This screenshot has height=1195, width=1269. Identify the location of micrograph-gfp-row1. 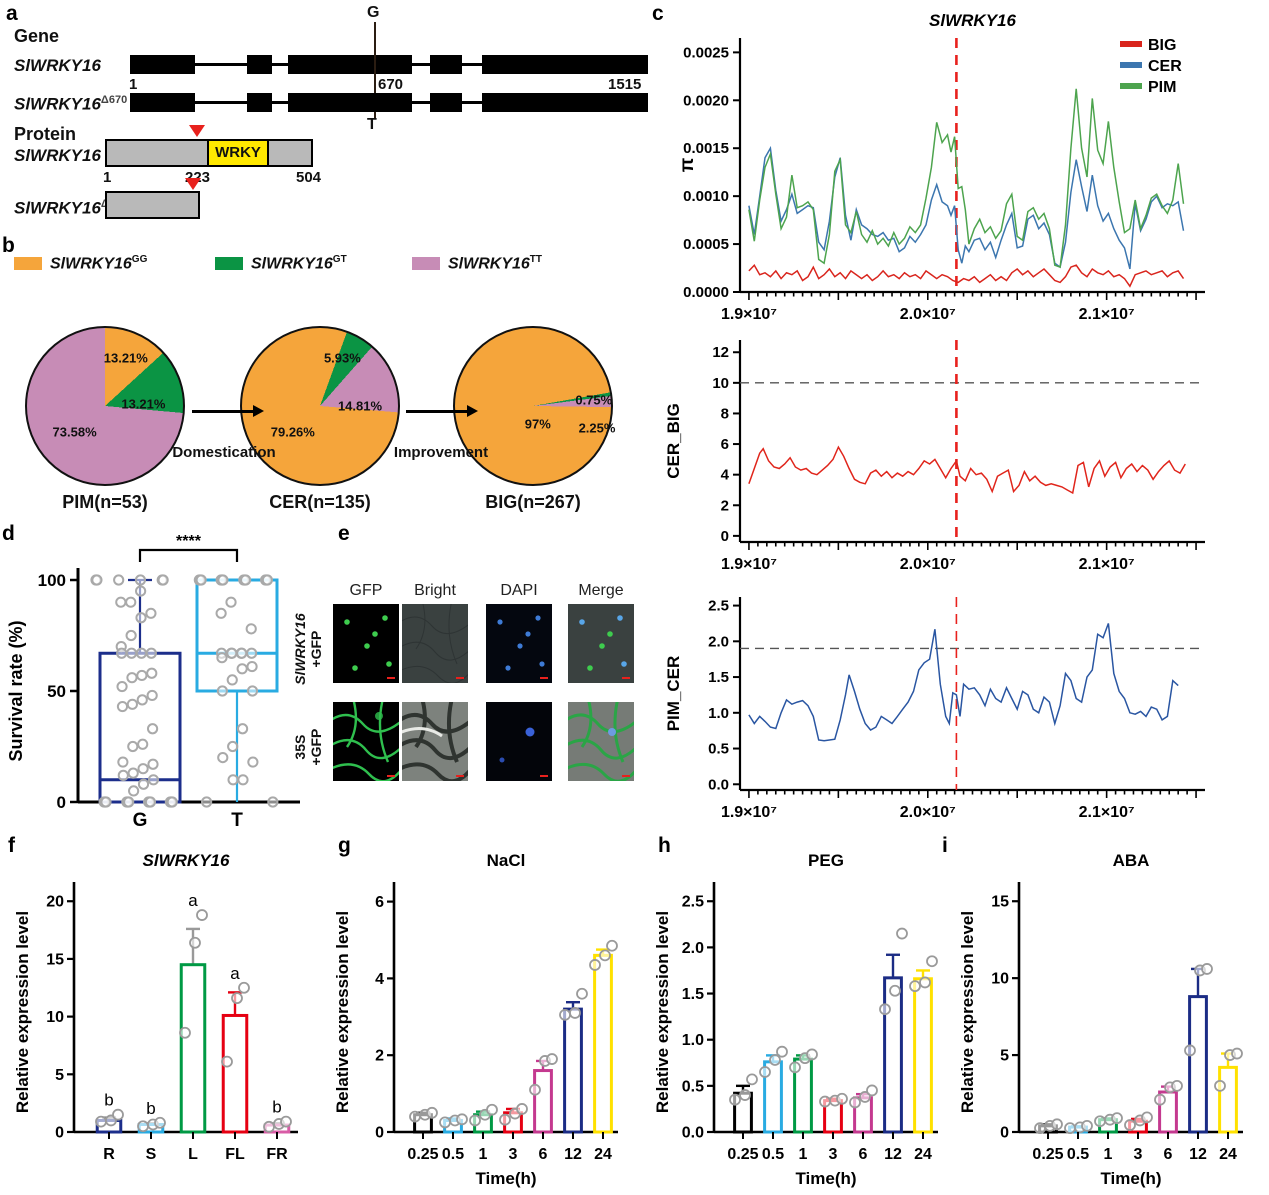
(366, 643).